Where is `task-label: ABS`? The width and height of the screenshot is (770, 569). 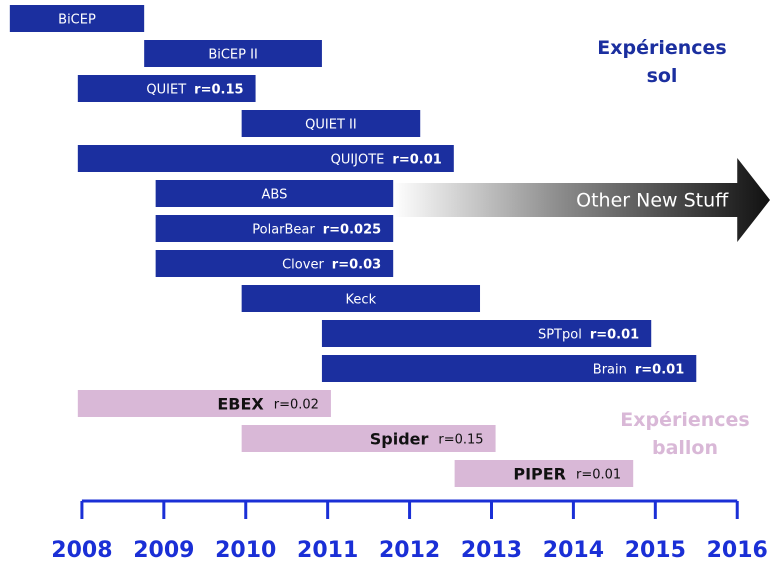 task-label: ABS is located at coordinates (274, 194).